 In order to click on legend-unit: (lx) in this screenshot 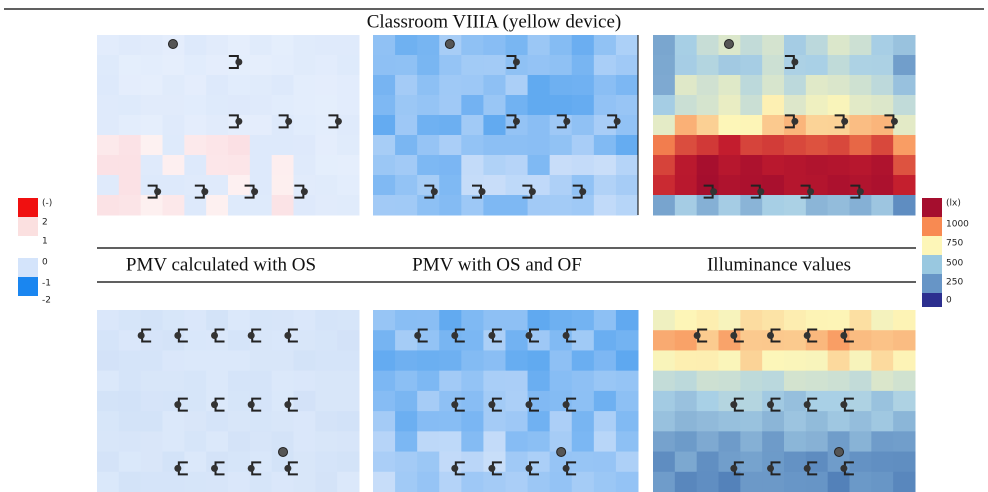, I will do `click(953, 204)`.